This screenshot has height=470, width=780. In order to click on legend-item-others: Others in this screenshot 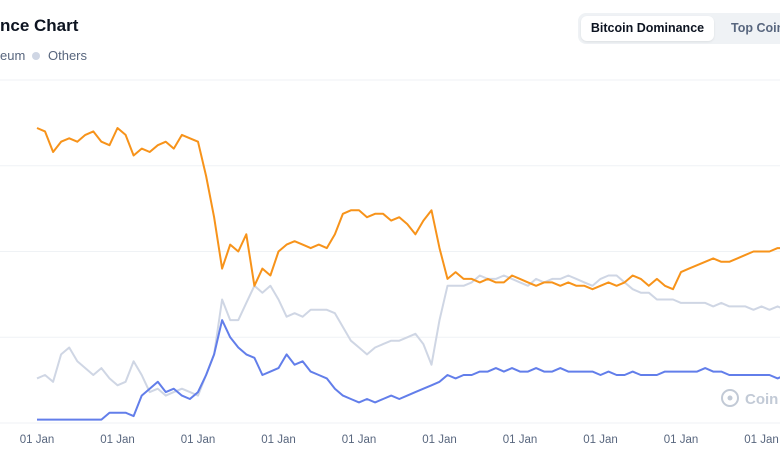, I will do `click(59, 55)`.